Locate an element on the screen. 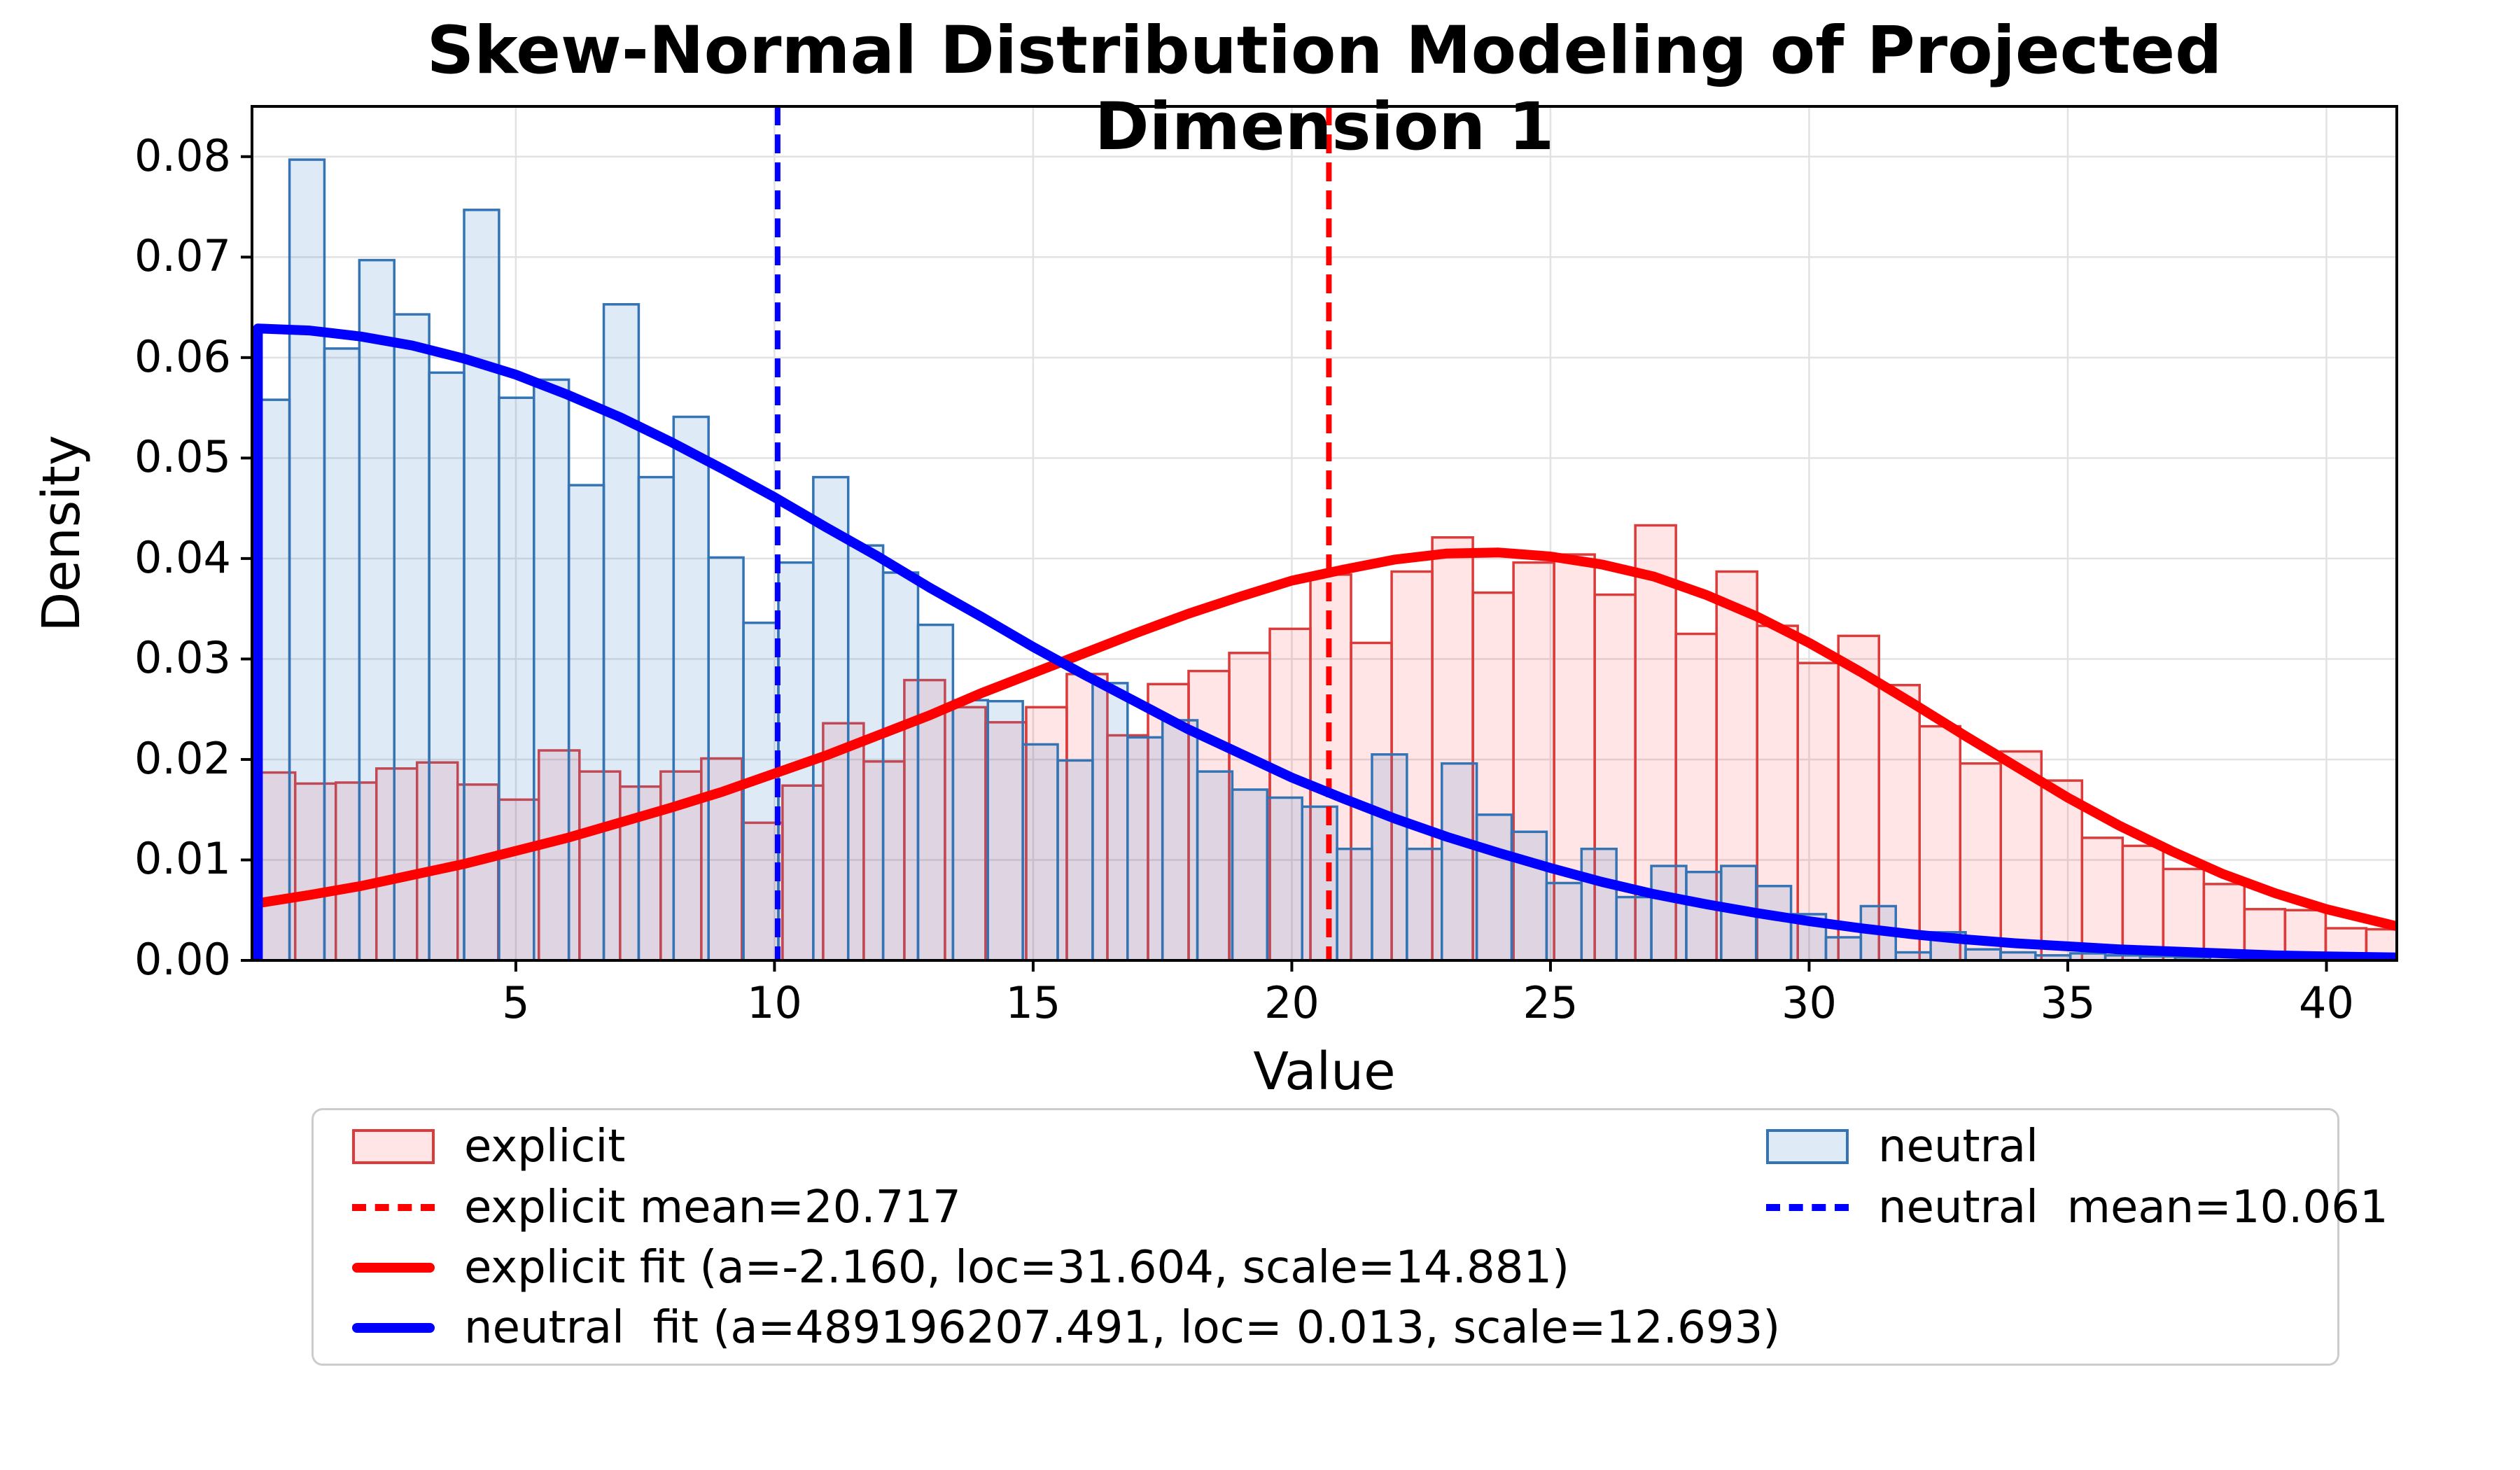 The width and height of the screenshot is (2520, 1470). y-tick-label: 0.00 is located at coordinates (182, 959).